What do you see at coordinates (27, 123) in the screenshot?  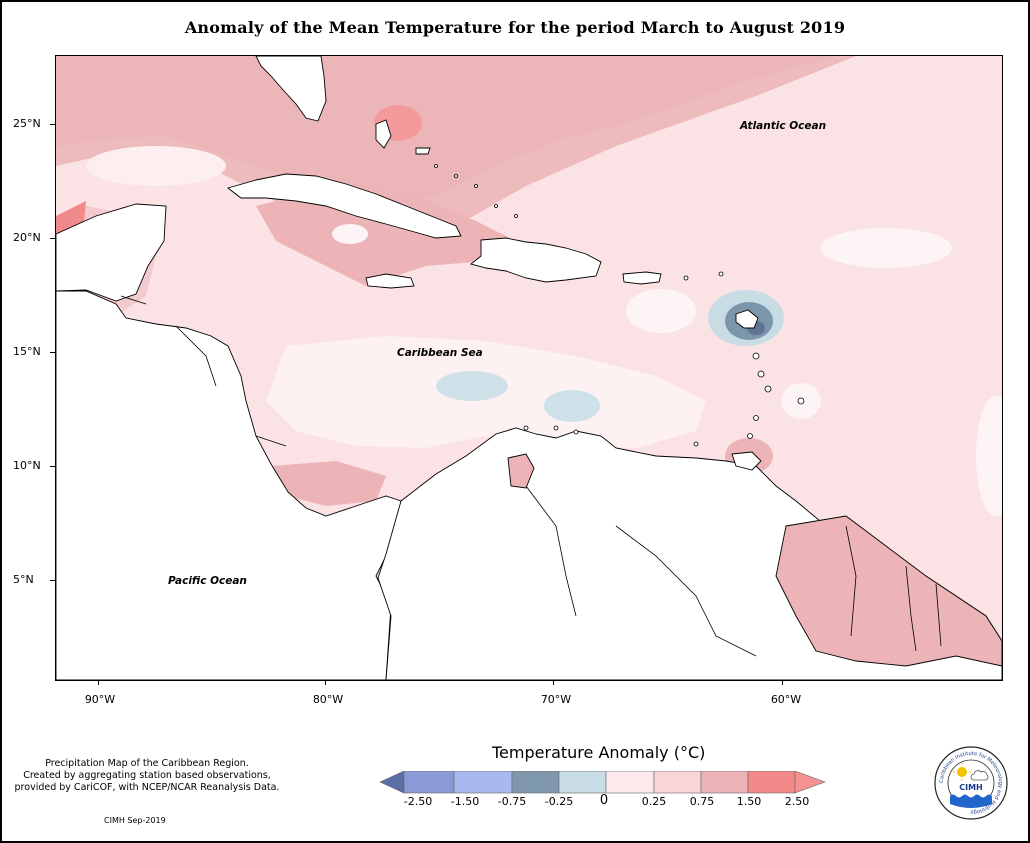 I see `lat-label: 25°N` at bounding box center [27, 123].